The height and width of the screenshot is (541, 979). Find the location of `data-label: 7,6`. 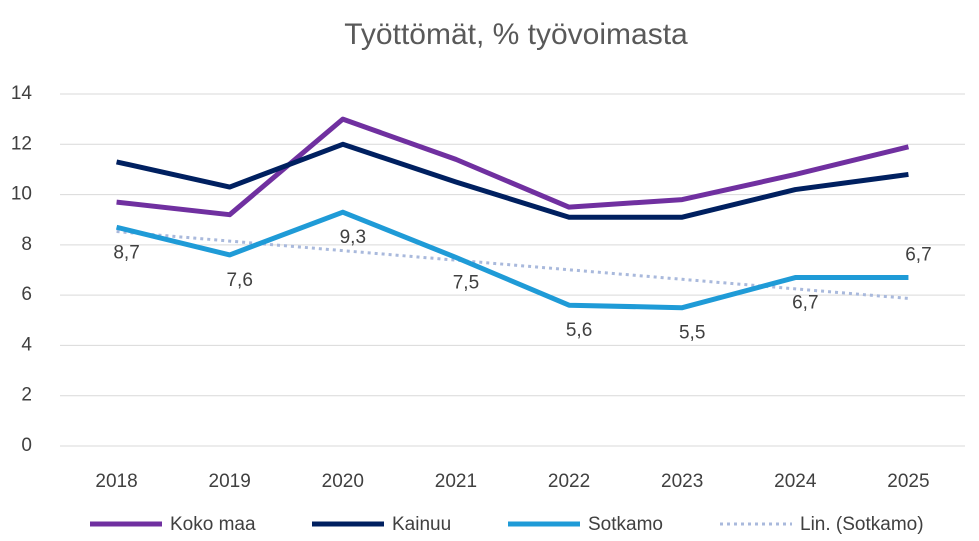

data-label: 7,6 is located at coordinates (239, 280).